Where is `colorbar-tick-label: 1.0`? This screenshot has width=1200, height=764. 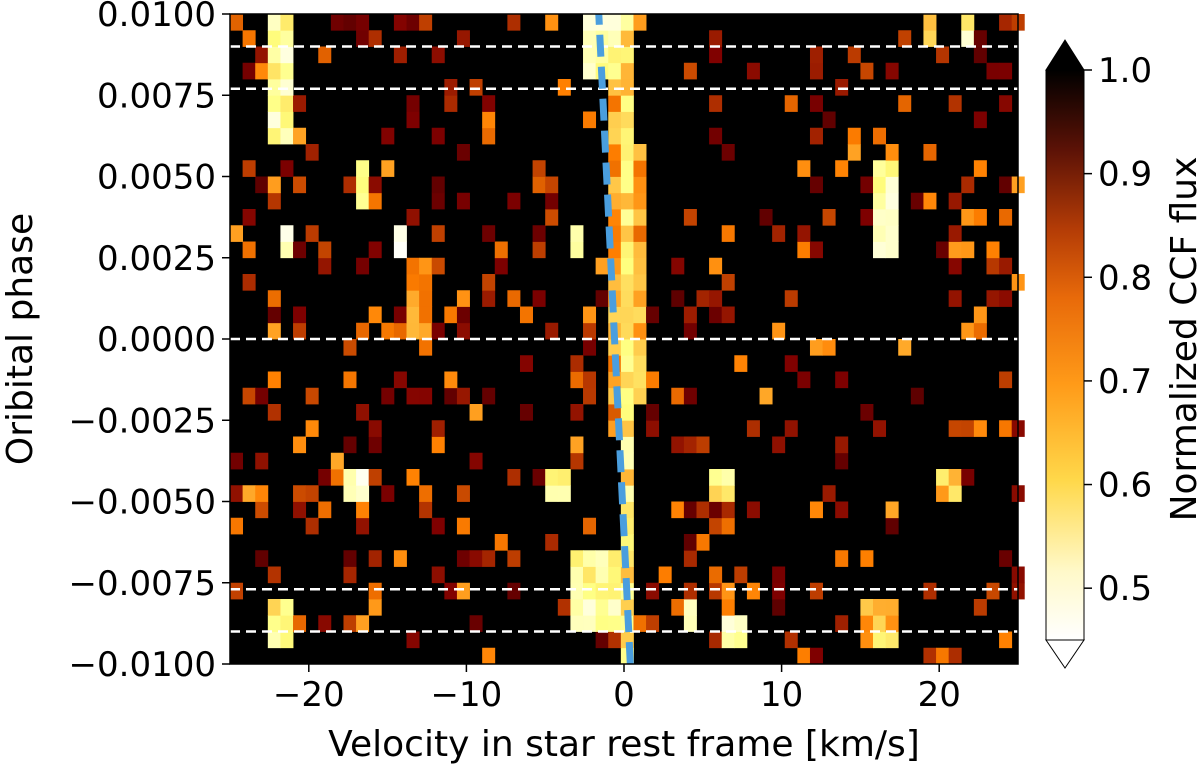
colorbar-tick-label: 1.0 is located at coordinates (1125, 71).